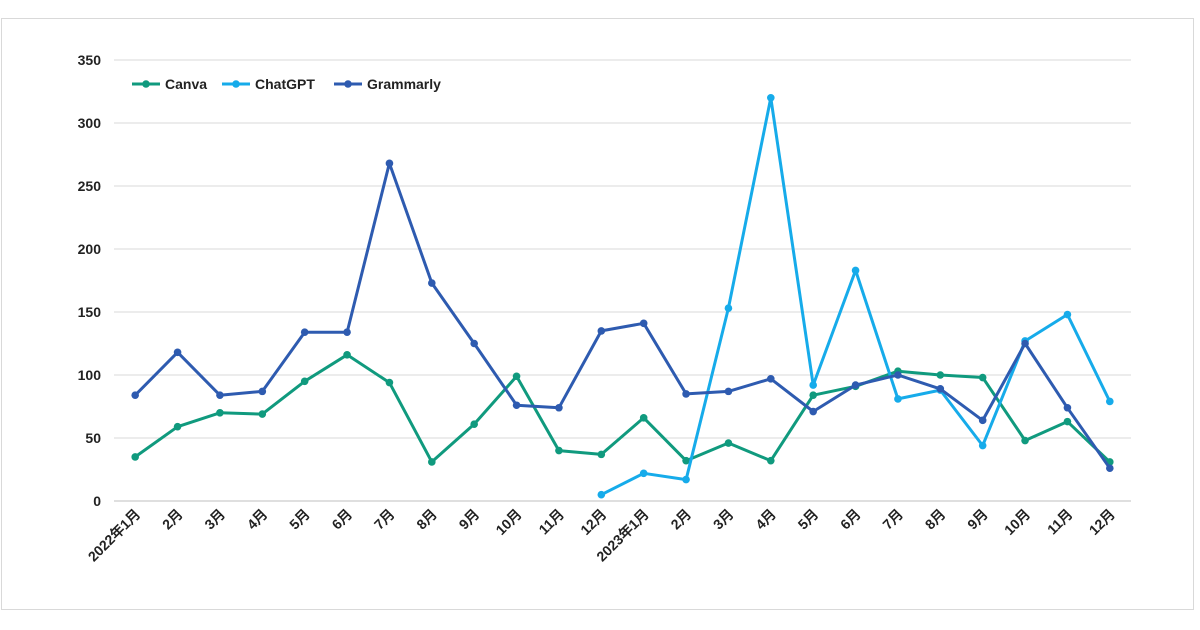 This screenshot has height=630, width=1200. I want to click on x-tick-label: 4月, so click(765, 519).